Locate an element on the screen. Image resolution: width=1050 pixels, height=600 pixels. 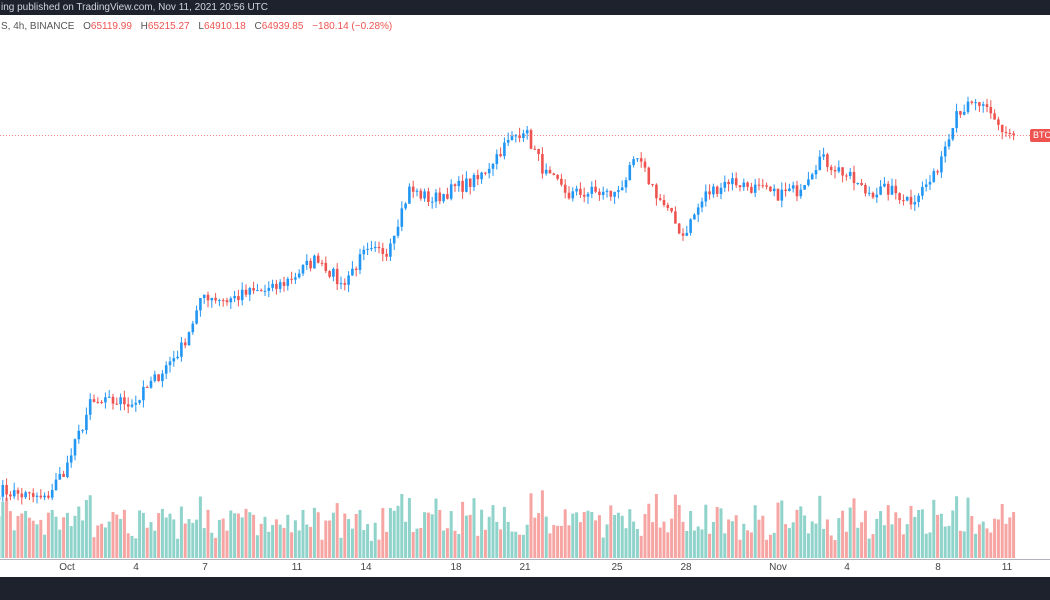
x-tick: 8 is located at coordinates (938, 567).